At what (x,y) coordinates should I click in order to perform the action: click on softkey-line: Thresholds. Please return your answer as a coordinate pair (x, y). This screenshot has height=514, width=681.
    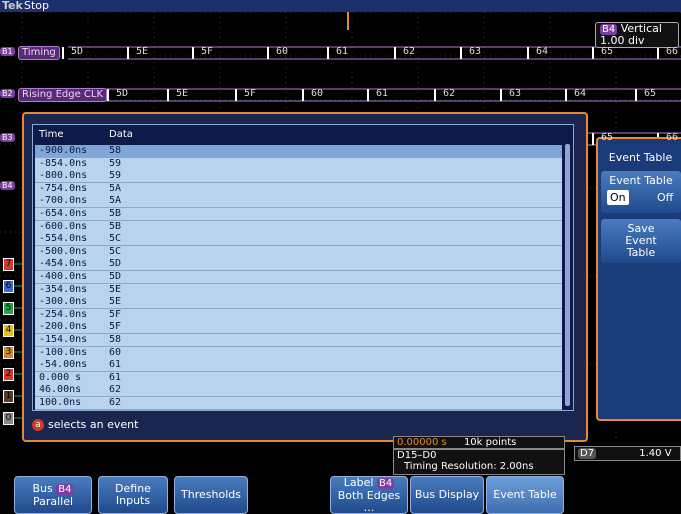
    Looking at the image, I should click on (211, 495).